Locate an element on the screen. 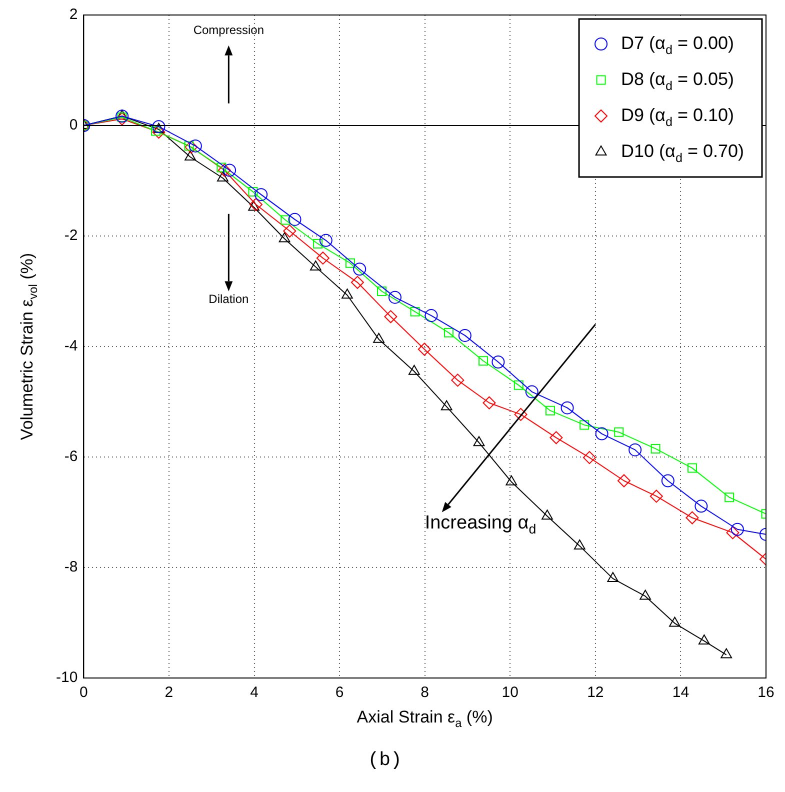 This screenshot has width=785, height=792. x-tick-label: 14 is located at coordinates (681, 693).